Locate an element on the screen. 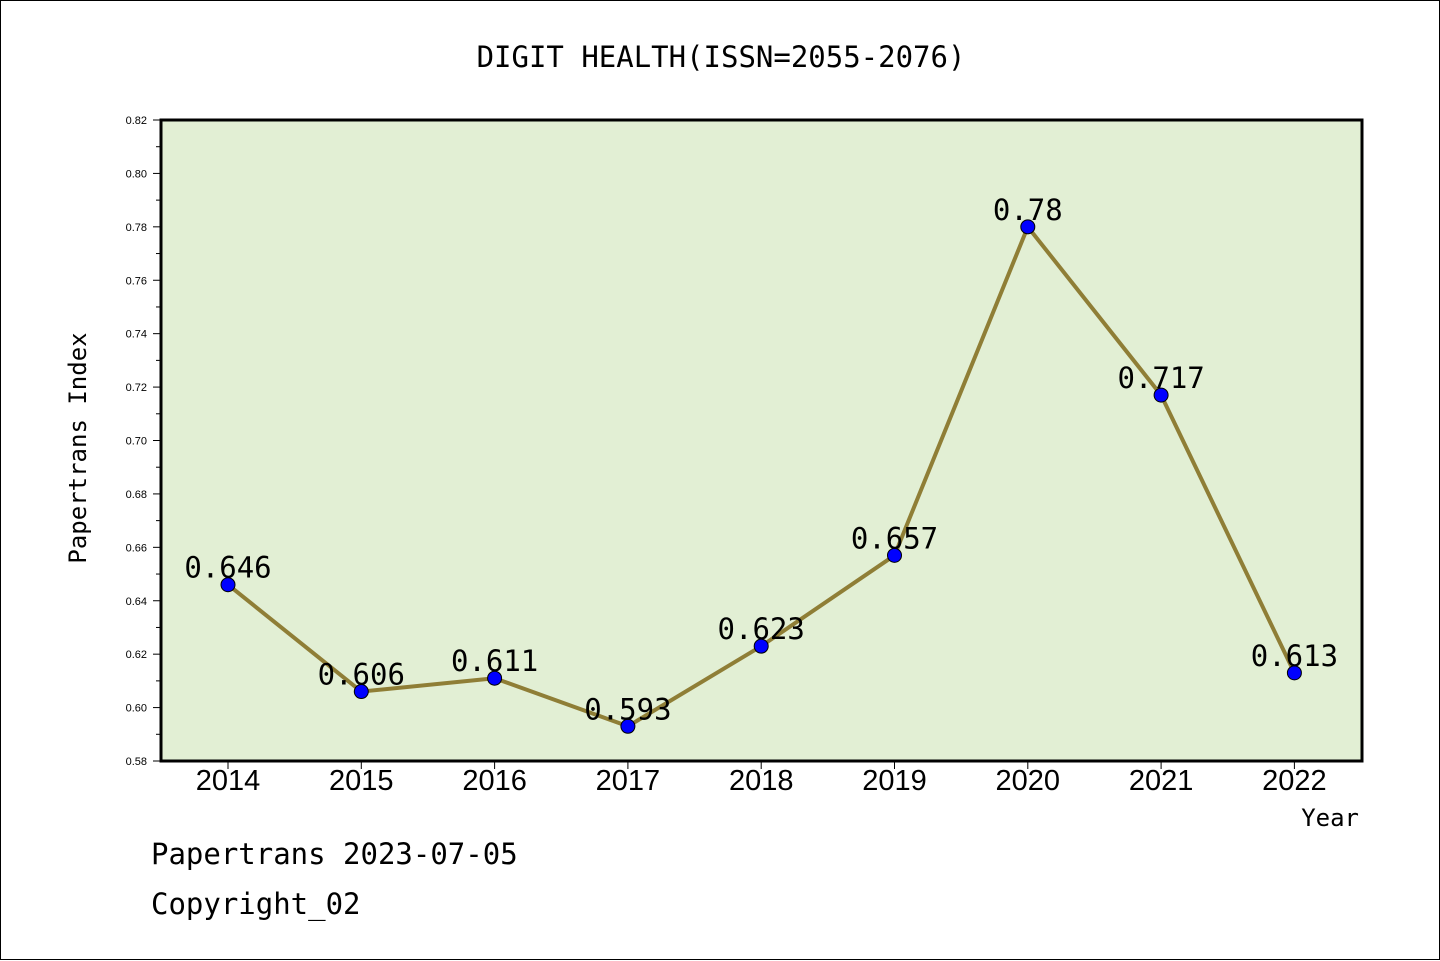 The image size is (1440, 961). data-label: 0.78 is located at coordinates (1028, 210).